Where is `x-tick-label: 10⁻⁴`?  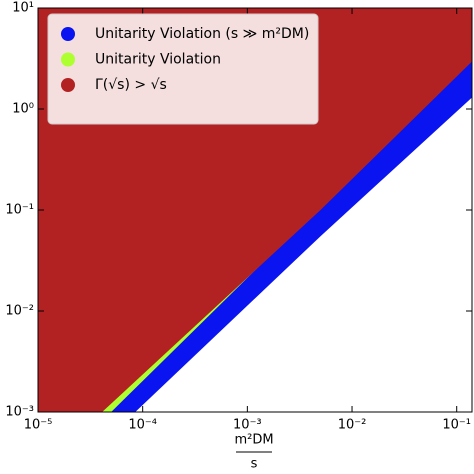
x-tick-label: 10⁻⁴ is located at coordinates (142, 425).